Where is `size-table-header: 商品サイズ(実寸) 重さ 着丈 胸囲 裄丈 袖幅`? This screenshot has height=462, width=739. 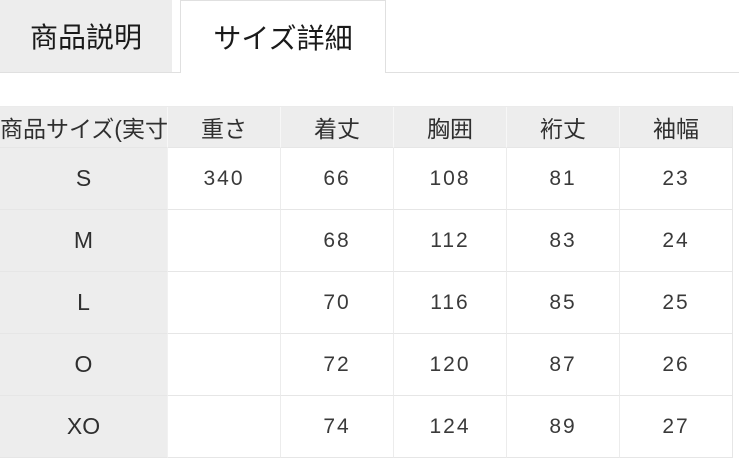 size-table-header: 商品サイズ(実寸) 重さ 着丈 胸囲 裄丈 袖幅 is located at coordinates (366, 127).